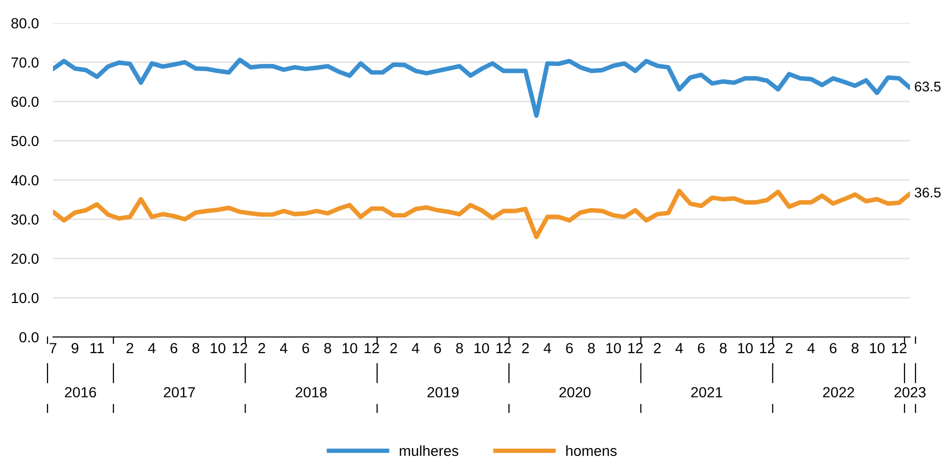  Describe the element at coordinates (575, 392) in the screenshot. I see `text: 2020` at that location.